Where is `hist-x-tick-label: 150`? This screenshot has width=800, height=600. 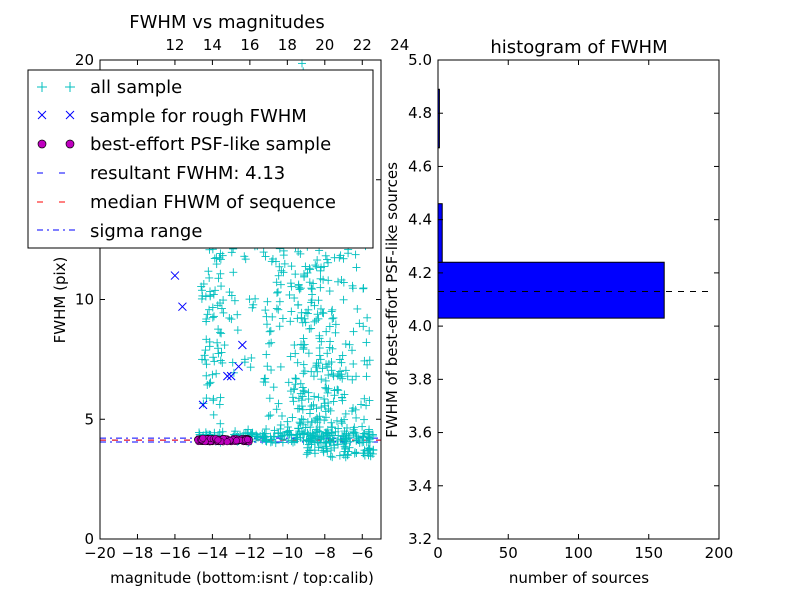
hist-x-tick-label: 150 is located at coordinates (648, 553).